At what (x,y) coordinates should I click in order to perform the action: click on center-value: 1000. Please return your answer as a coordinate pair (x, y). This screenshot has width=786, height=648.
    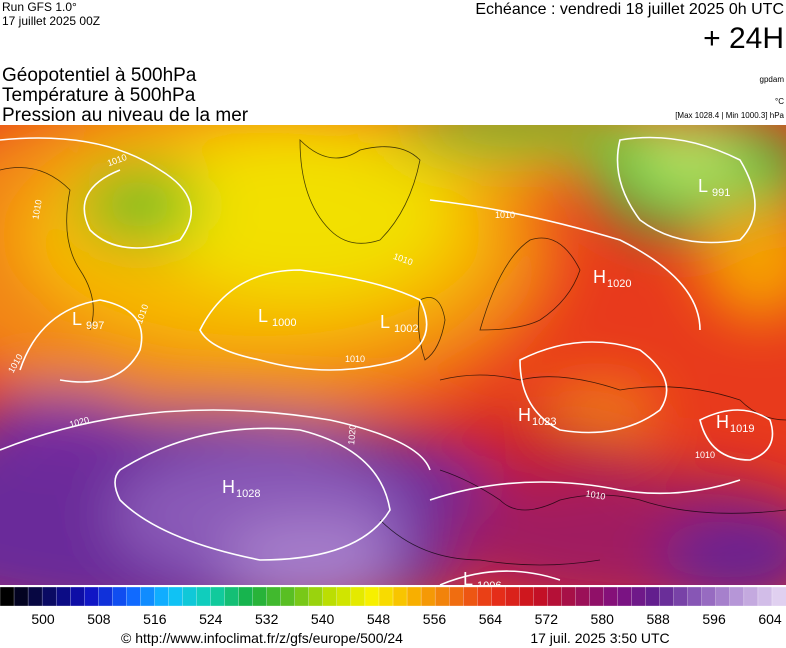
    Looking at the image, I should click on (284, 323).